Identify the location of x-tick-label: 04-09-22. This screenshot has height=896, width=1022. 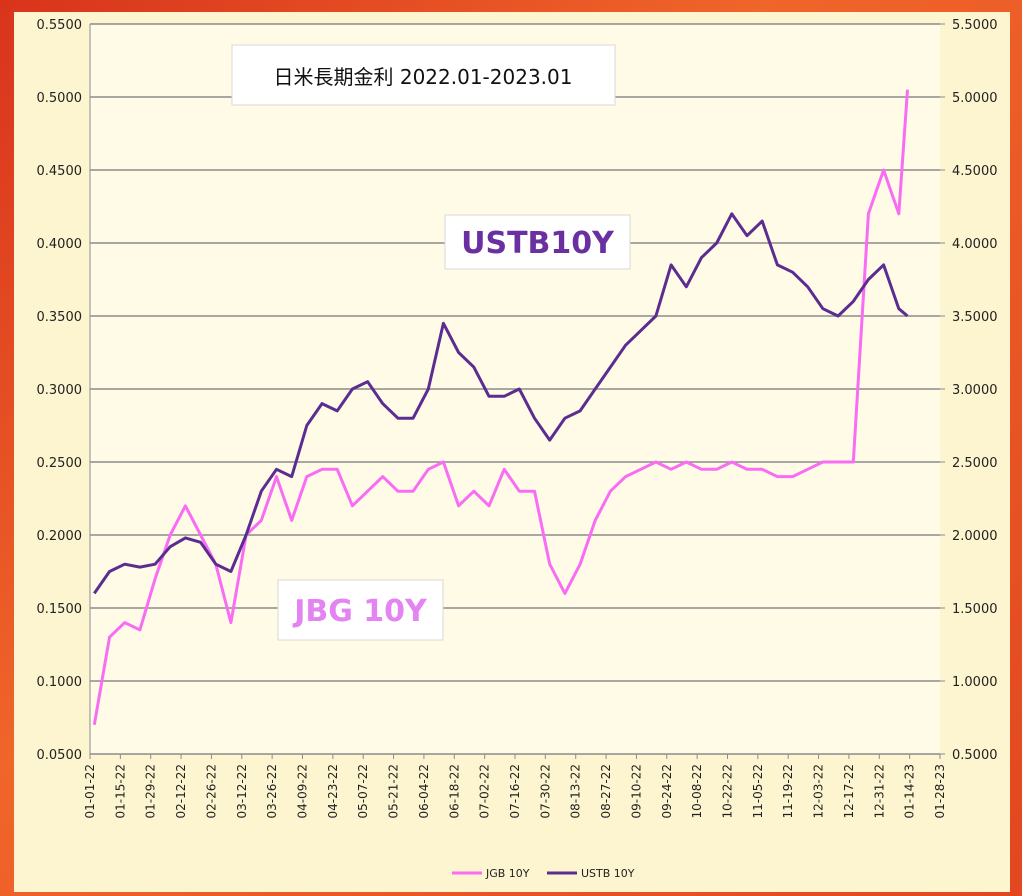
(303, 791).